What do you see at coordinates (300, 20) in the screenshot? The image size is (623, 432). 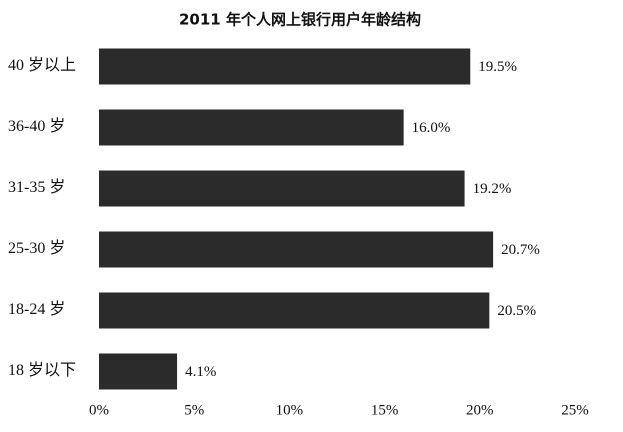 I see `chart-title: 2011 年个人网上银行用户年龄结构` at bounding box center [300, 20].